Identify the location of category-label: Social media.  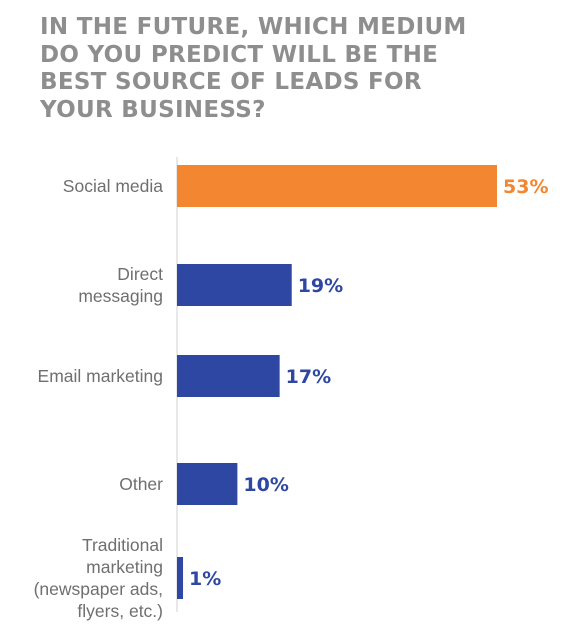
(113, 186).